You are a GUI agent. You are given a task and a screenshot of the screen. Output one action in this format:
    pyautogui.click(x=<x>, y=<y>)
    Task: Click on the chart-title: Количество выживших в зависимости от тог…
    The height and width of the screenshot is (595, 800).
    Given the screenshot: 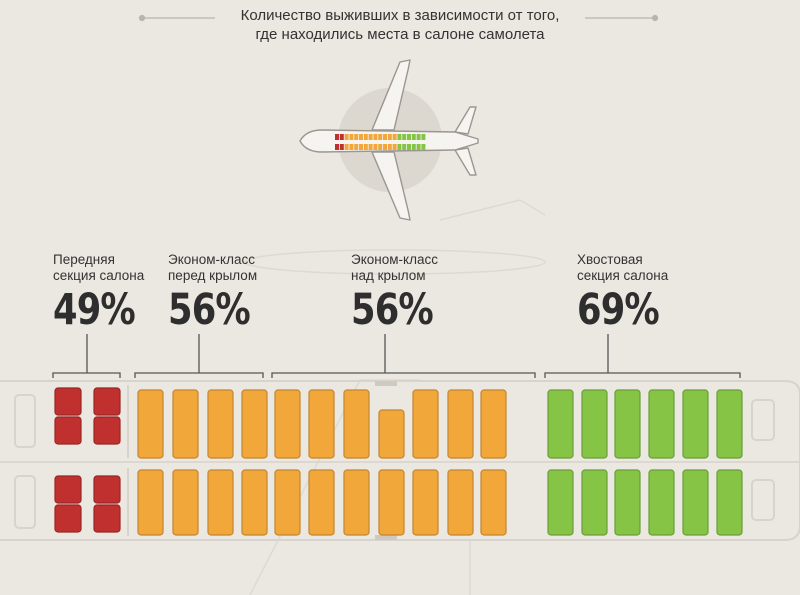 What is the action you would take?
    pyautogui.click(x=400, y=25)
    